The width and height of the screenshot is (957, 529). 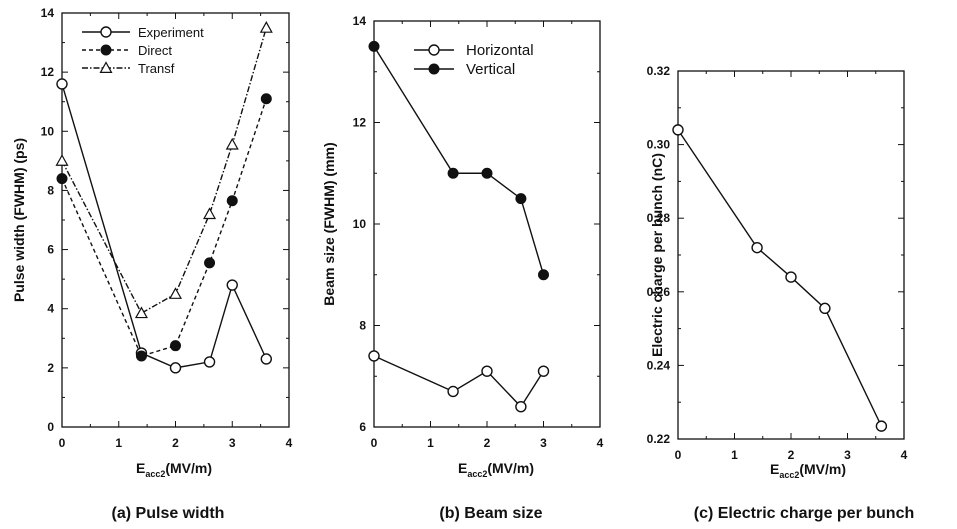 What do you see at coordinates (659, 145) in the screenshot?
I see `y-tick-label: 0.30` at bounding box center [659, 145].